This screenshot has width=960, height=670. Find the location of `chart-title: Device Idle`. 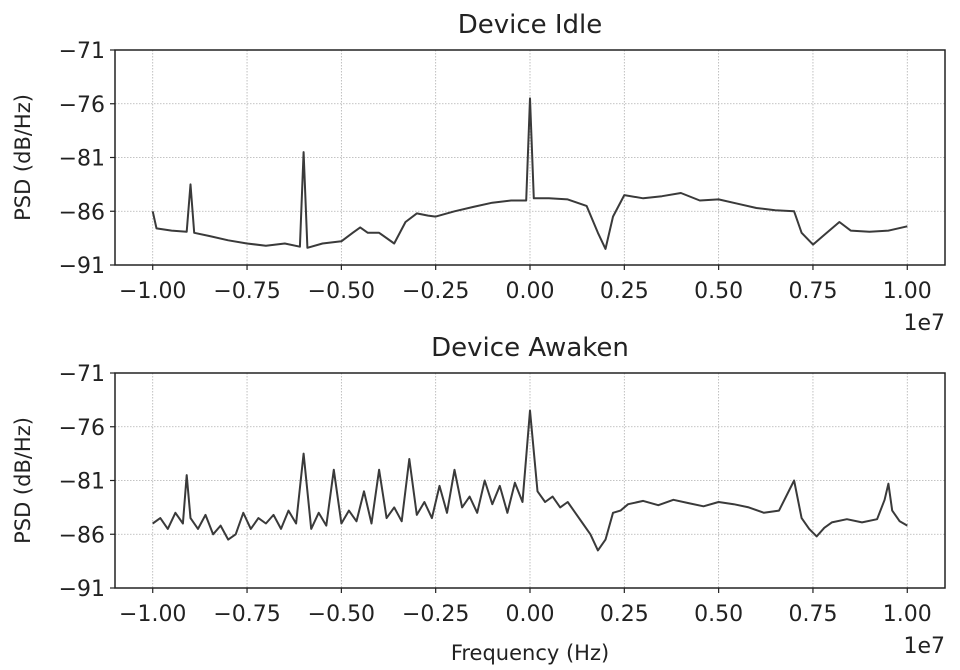

chart-title: Device Idle is located at coordinates (530, 25).